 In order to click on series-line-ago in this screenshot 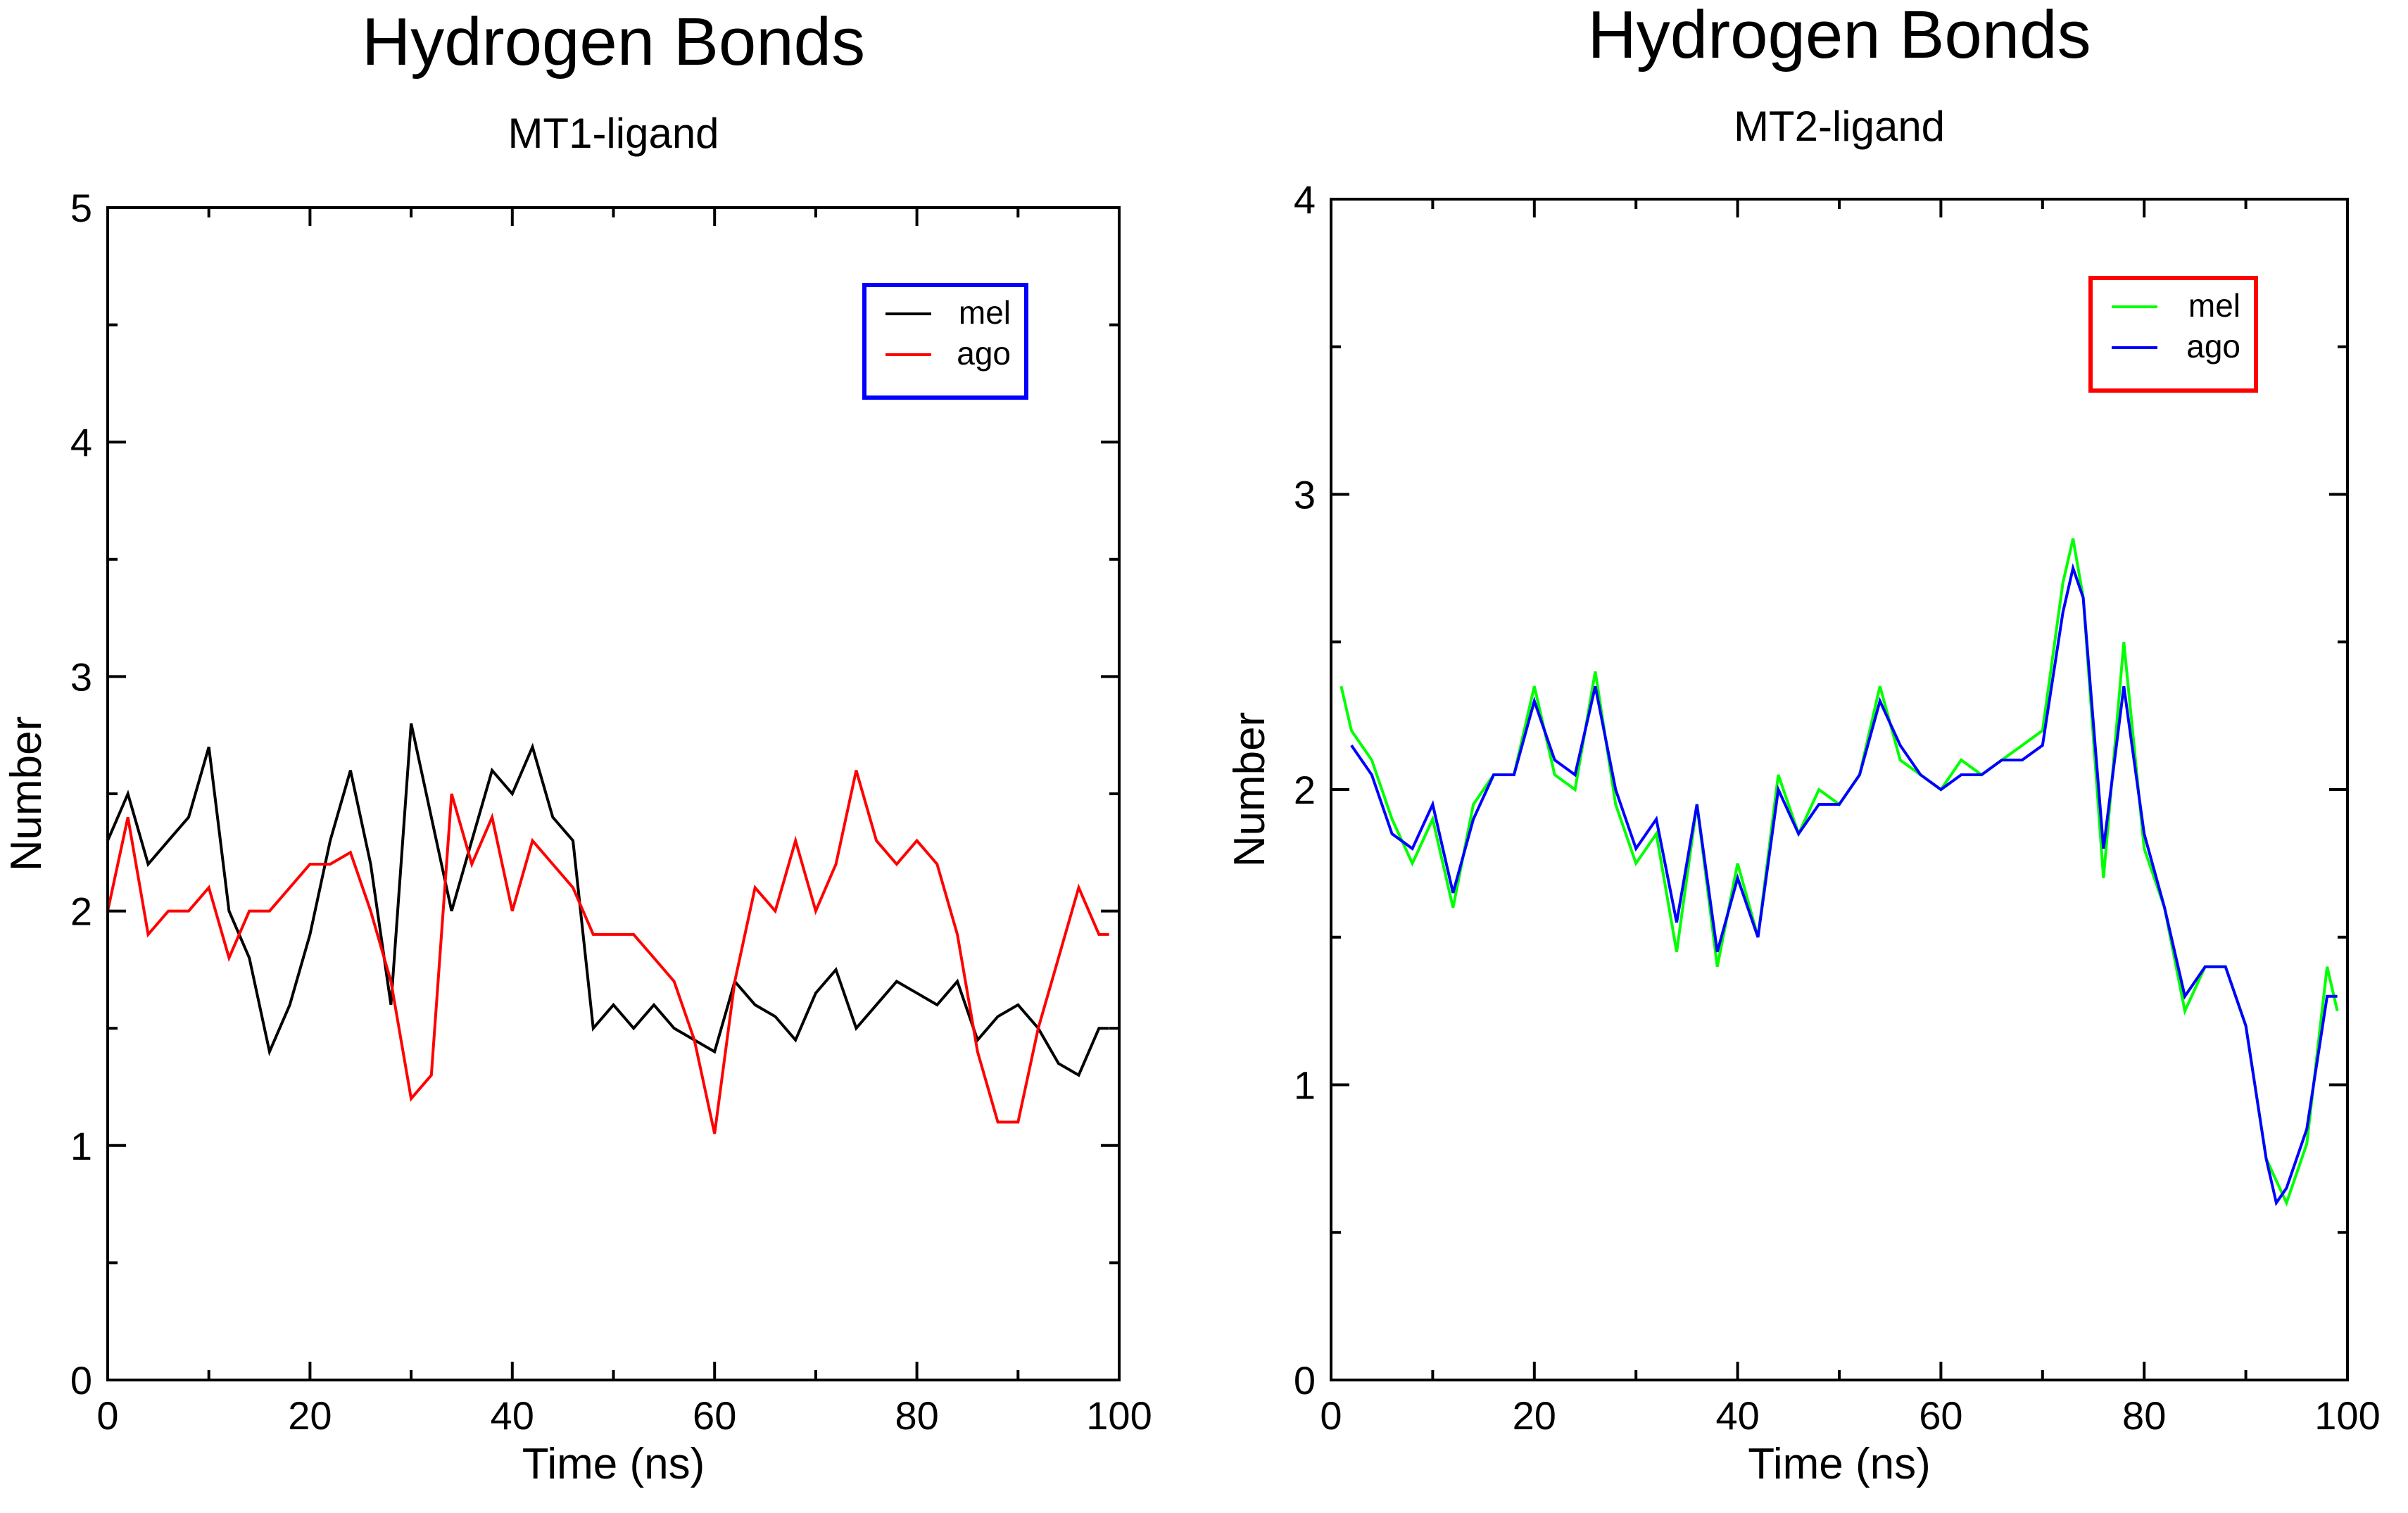, I will do `click(608, 952)`.